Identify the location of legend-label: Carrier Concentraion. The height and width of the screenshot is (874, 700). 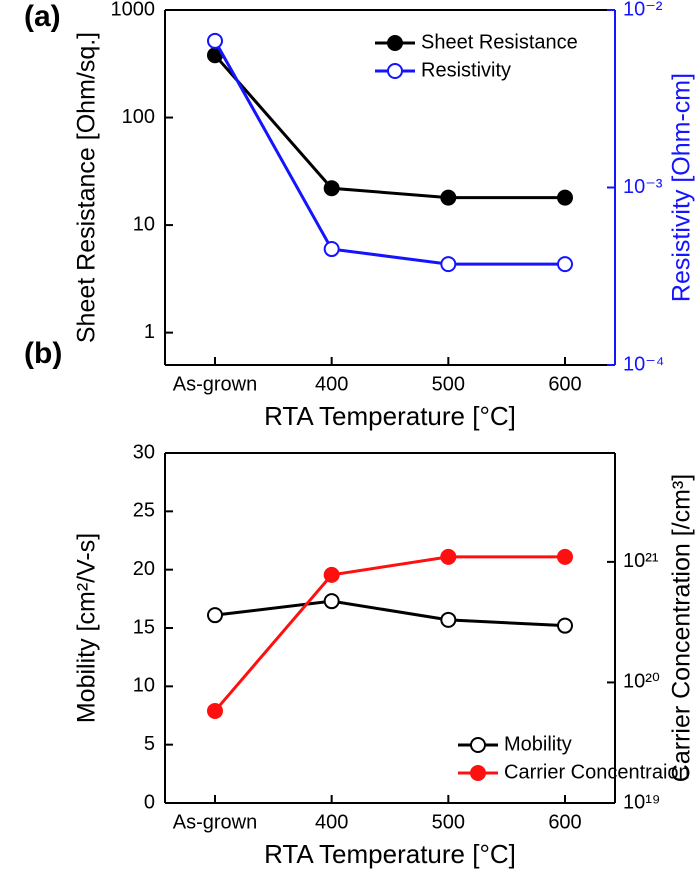
(597, 772).